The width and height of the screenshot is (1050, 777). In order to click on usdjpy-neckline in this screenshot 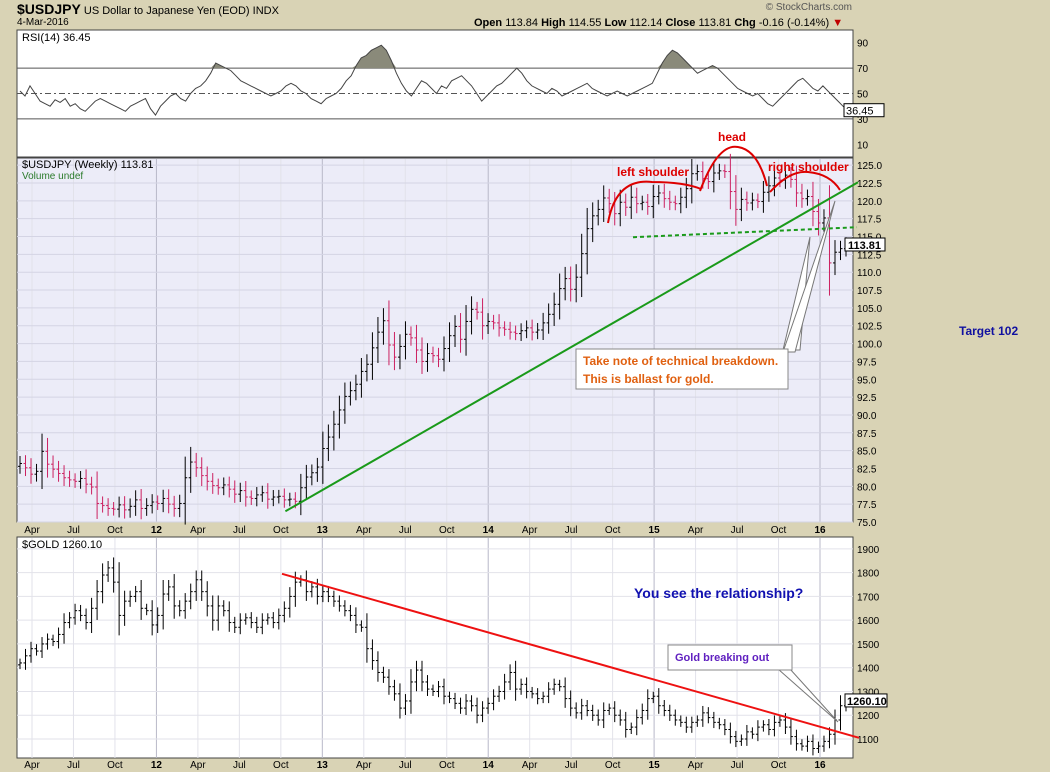, I will do `click(745, 232)`.